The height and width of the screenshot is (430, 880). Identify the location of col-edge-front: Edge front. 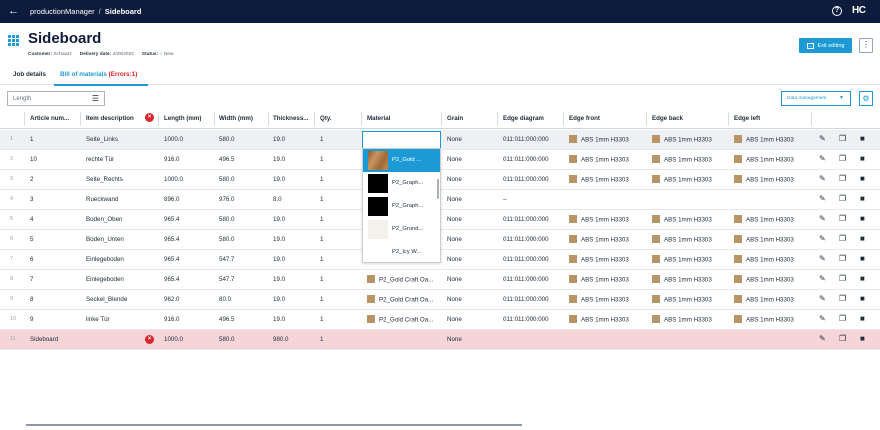
(584, 118).